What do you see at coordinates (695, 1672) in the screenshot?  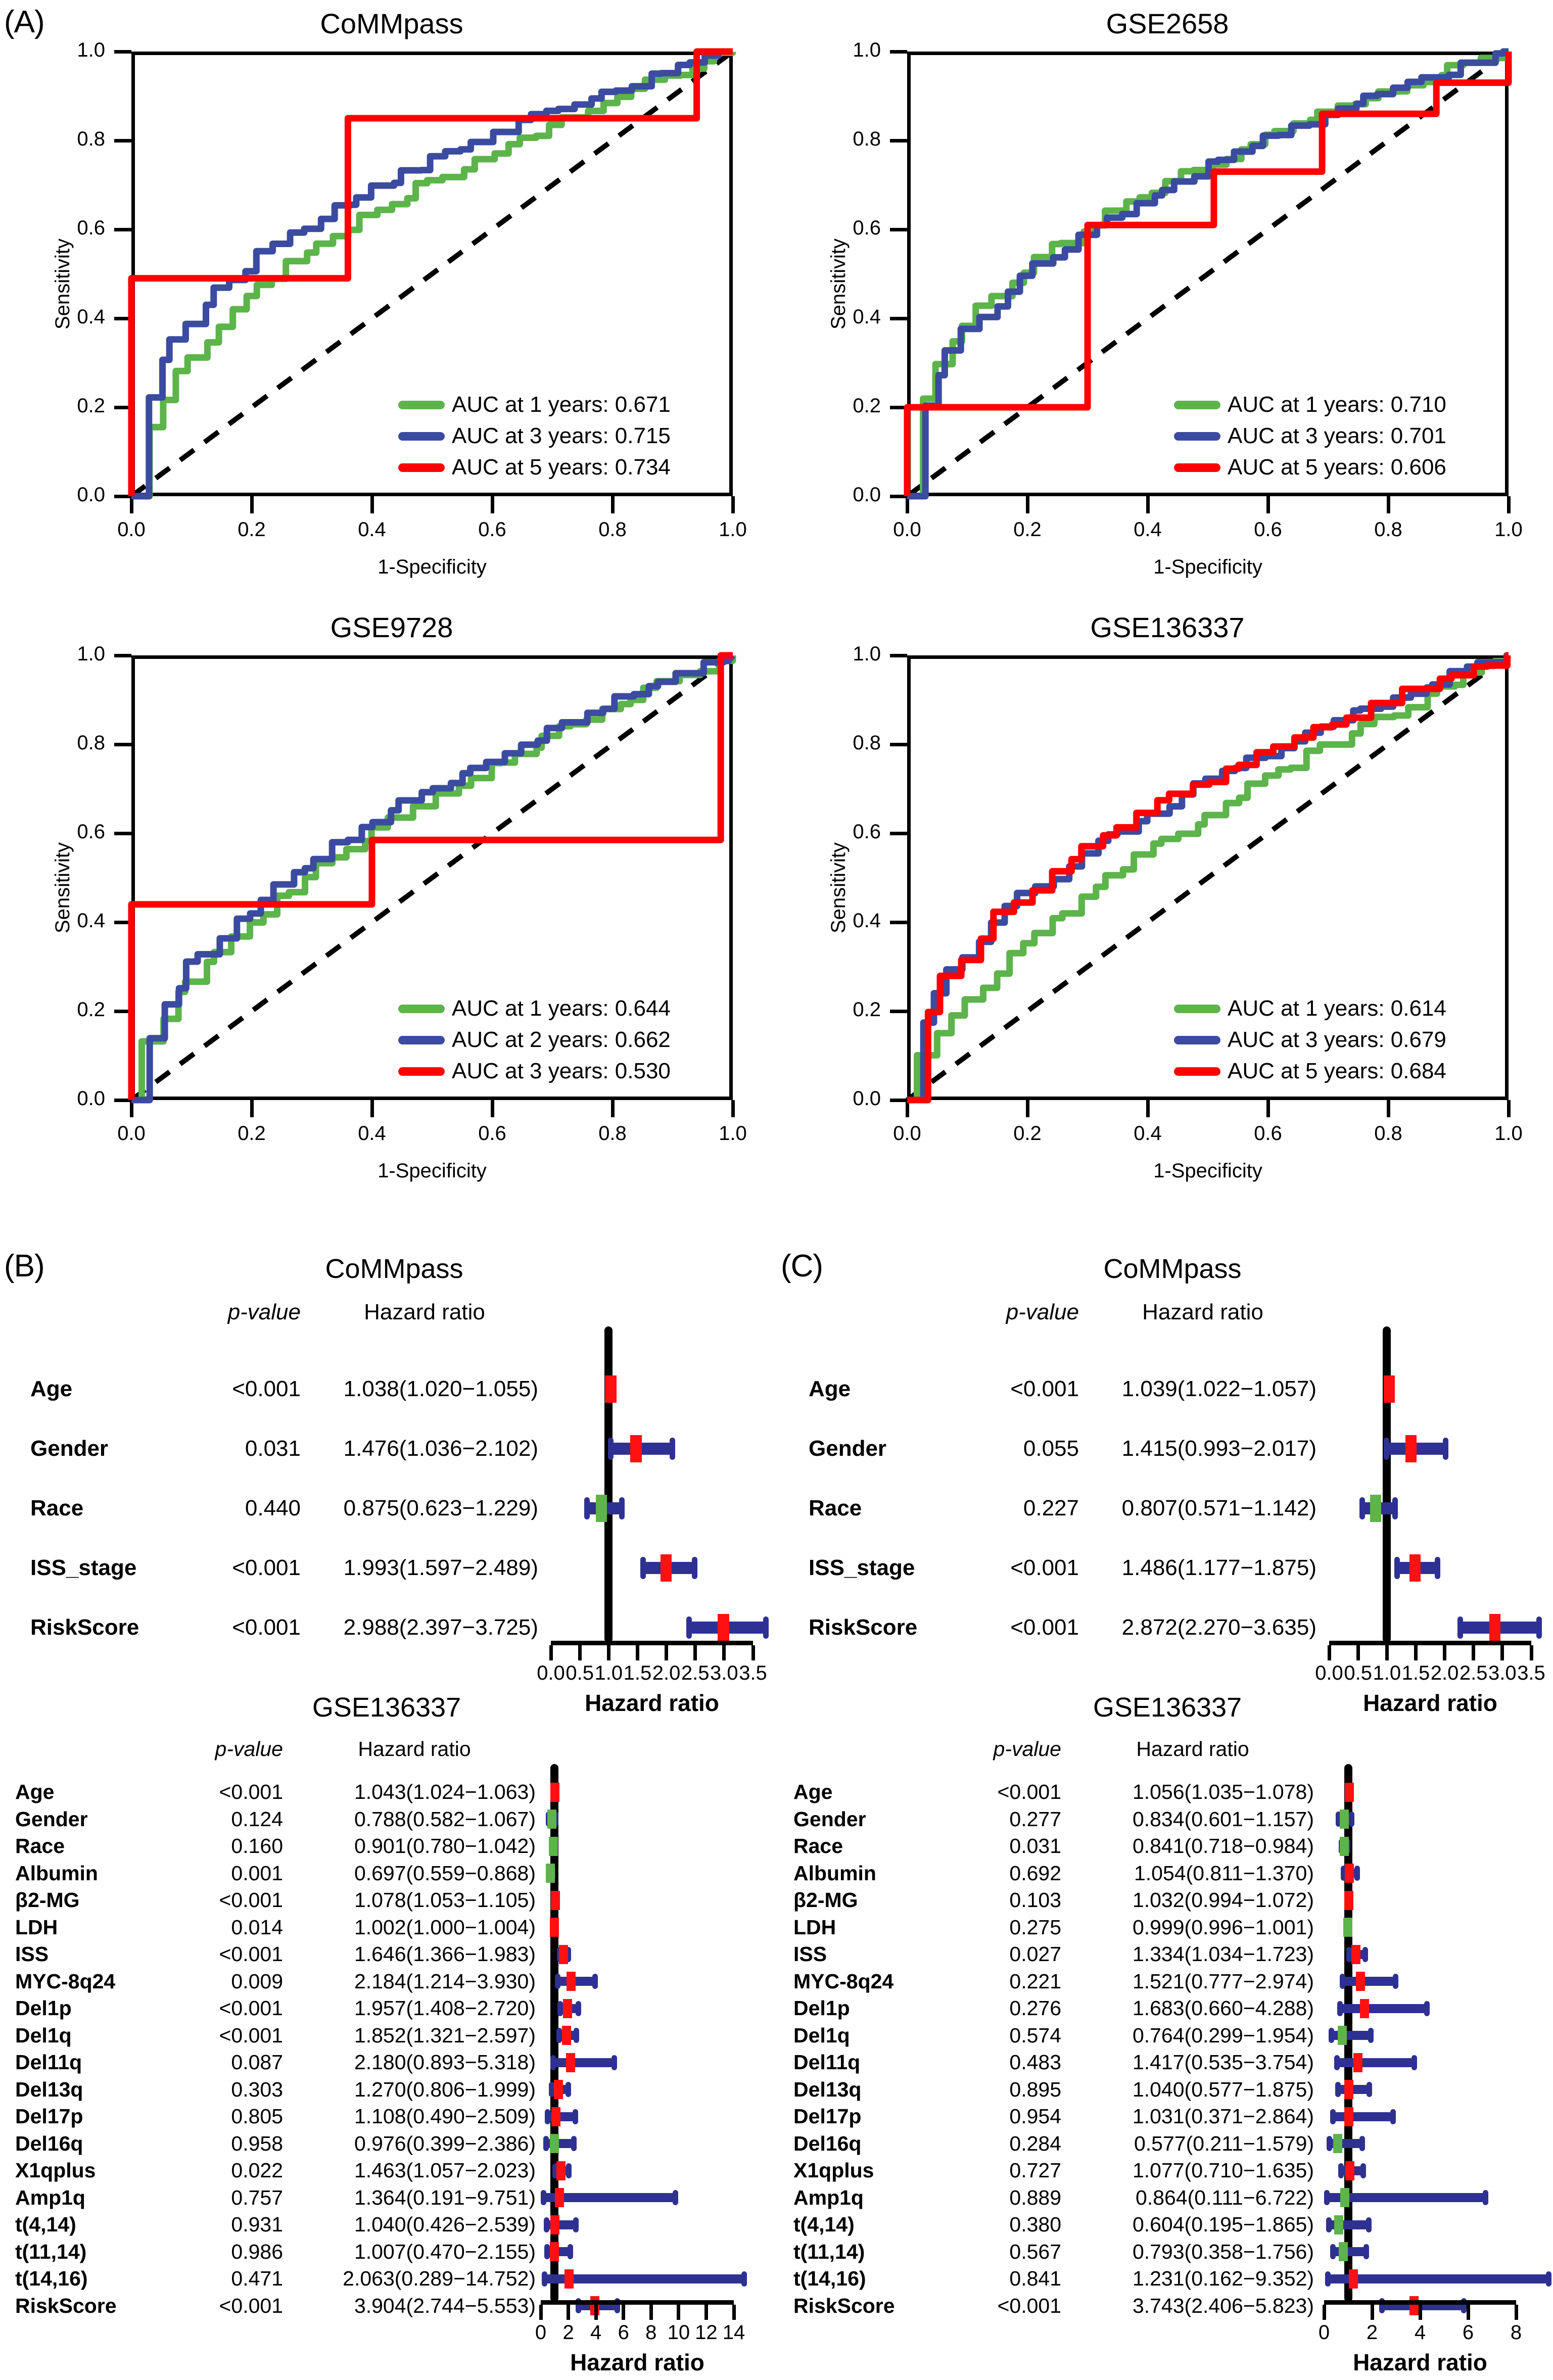 I see `x-tick-label: 2.5` at bounding box center [695, 1672].